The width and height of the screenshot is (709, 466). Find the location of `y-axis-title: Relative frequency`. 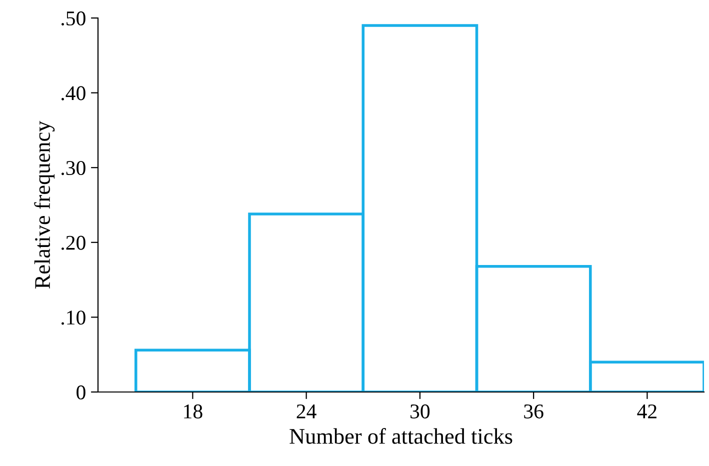

y-axis-title: Relative frequency is located at coordinates (44, 204).